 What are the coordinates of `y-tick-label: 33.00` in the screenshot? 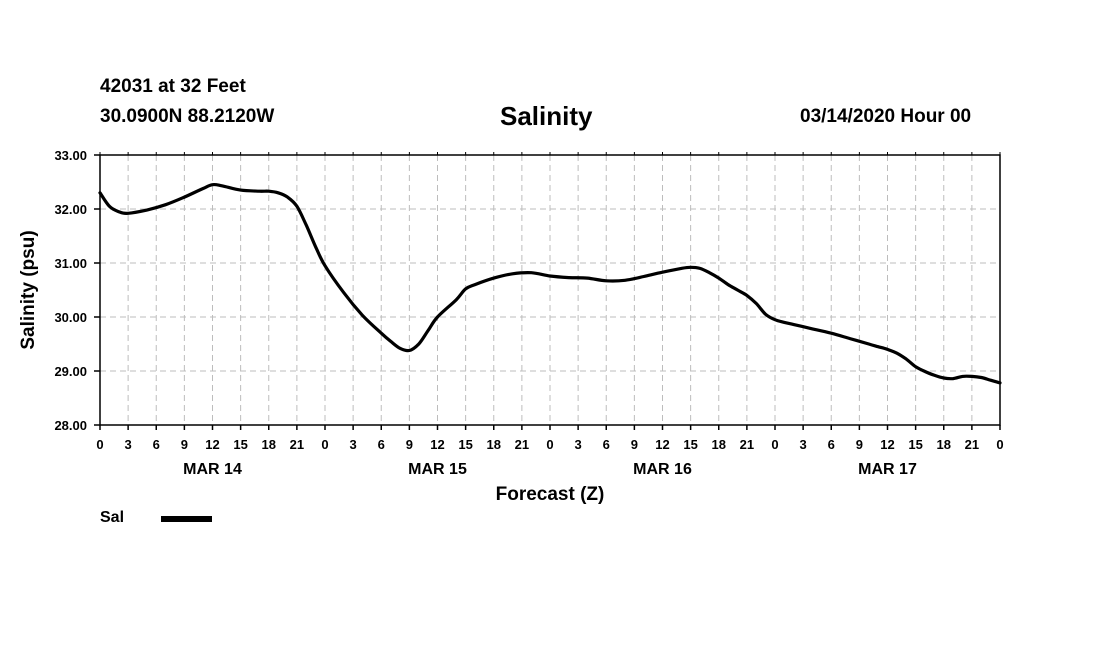 It's located at (70, 155).